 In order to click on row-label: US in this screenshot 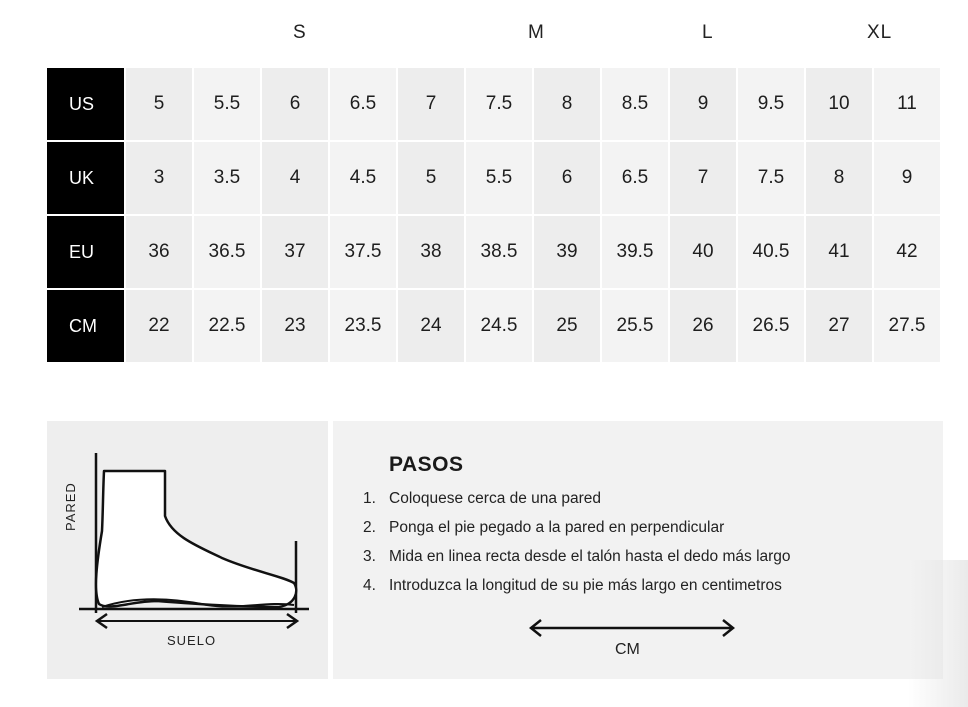, I will do `click(85, 104)`.